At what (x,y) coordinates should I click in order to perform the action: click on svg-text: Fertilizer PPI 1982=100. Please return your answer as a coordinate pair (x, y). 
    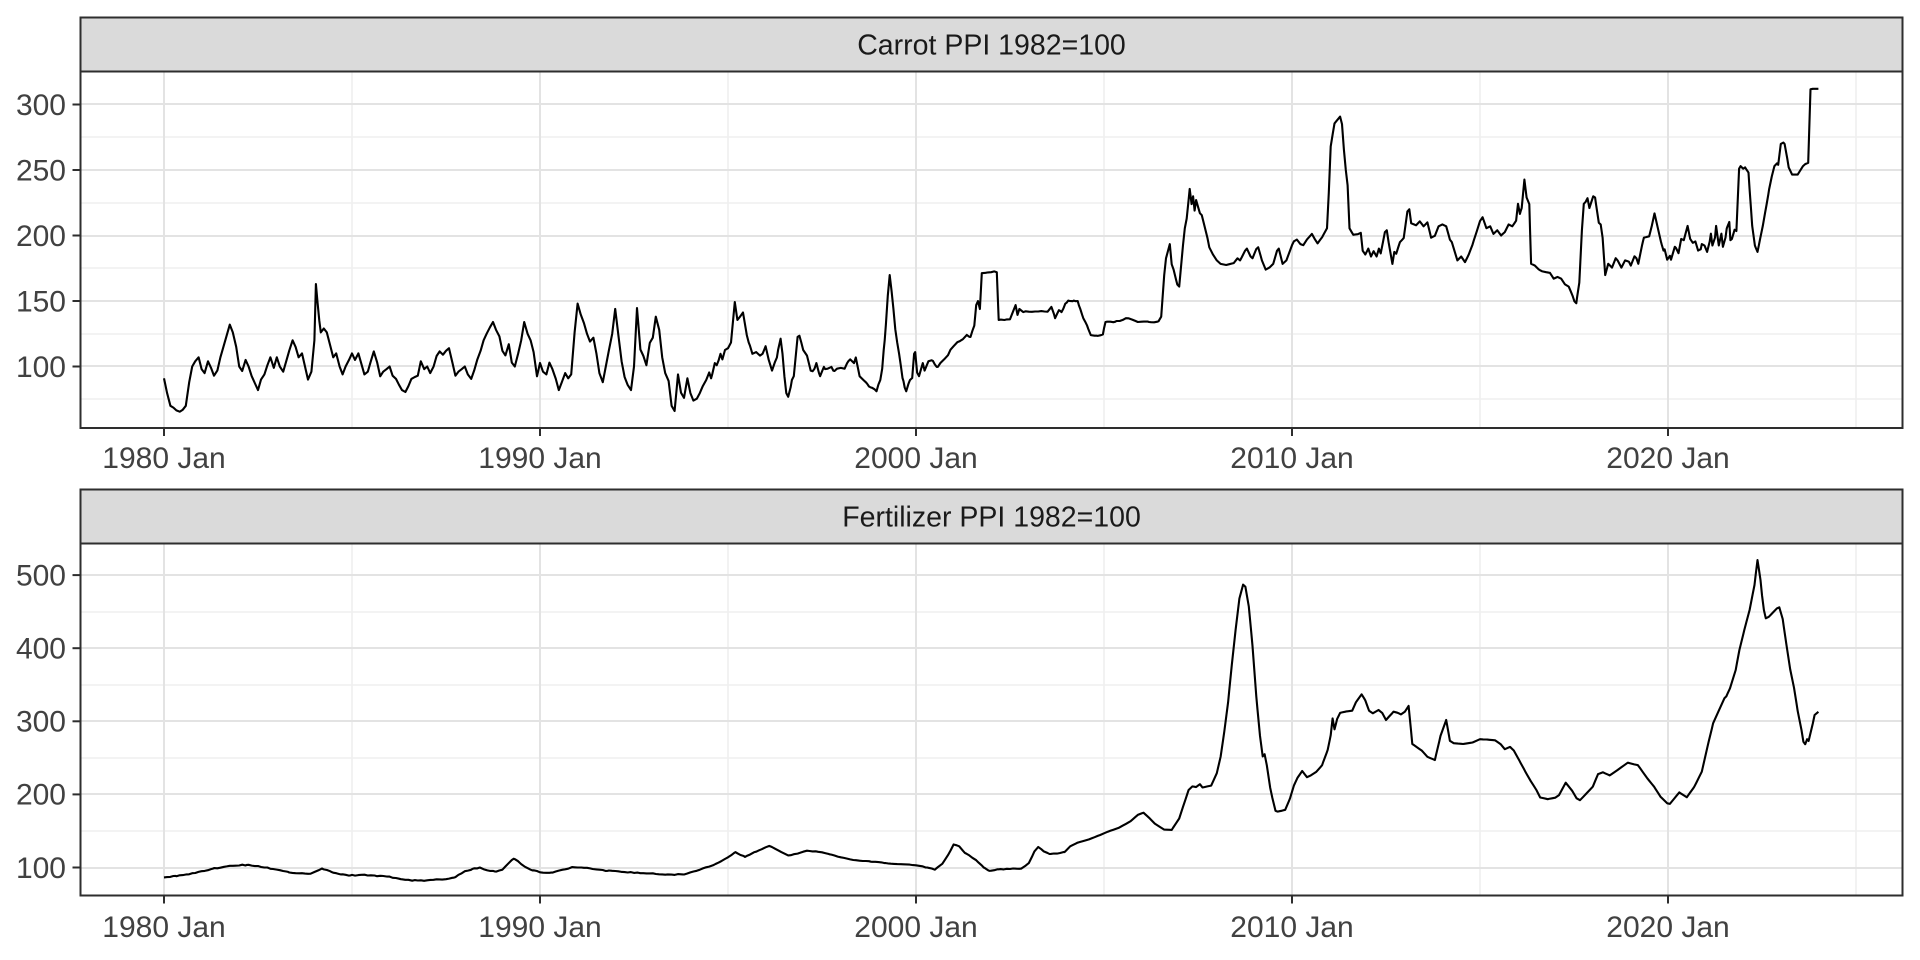
    Looking at the image, I should click on (991, 518).